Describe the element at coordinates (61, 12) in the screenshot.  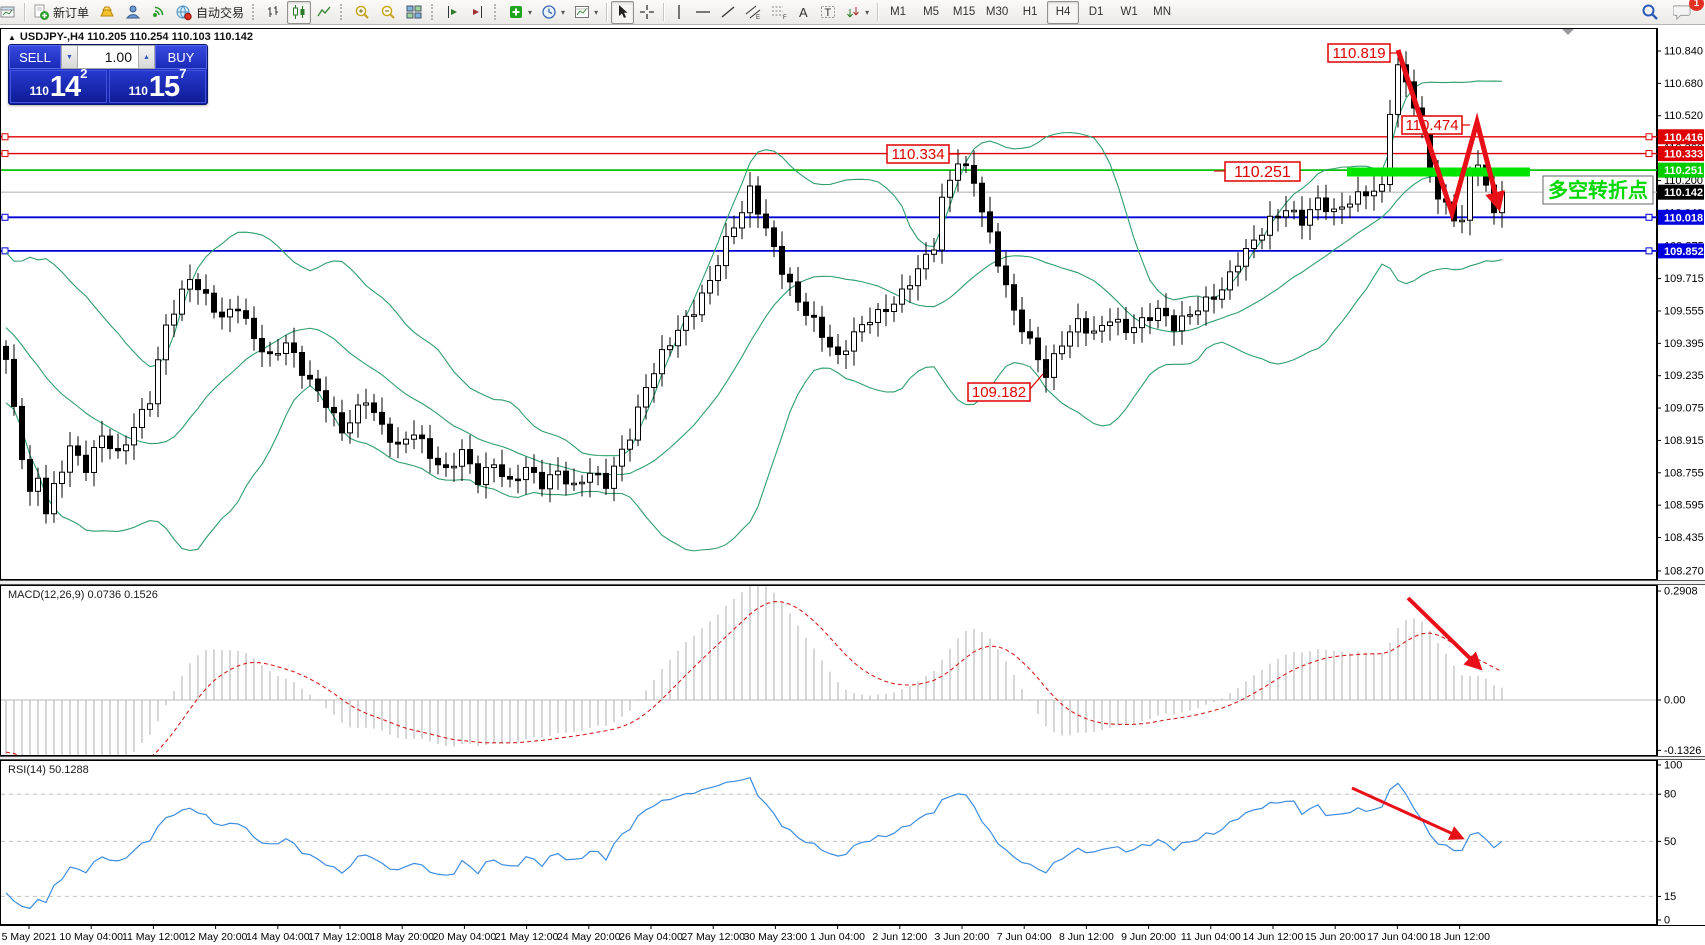
I see `new-order-button: 新订单` at that location.